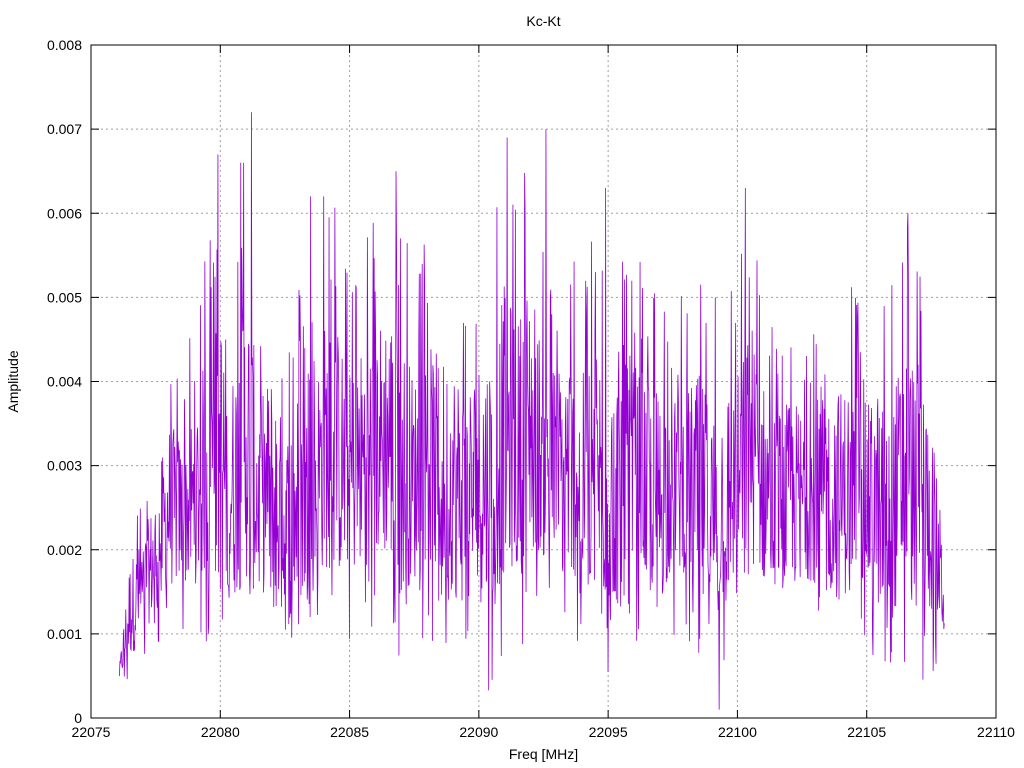 The height and width of the screenshot is (768, 1024). Describe the element at coordinates (543, 21) in the screenshot. I see `chart-title: Kc-Kt` at that location.